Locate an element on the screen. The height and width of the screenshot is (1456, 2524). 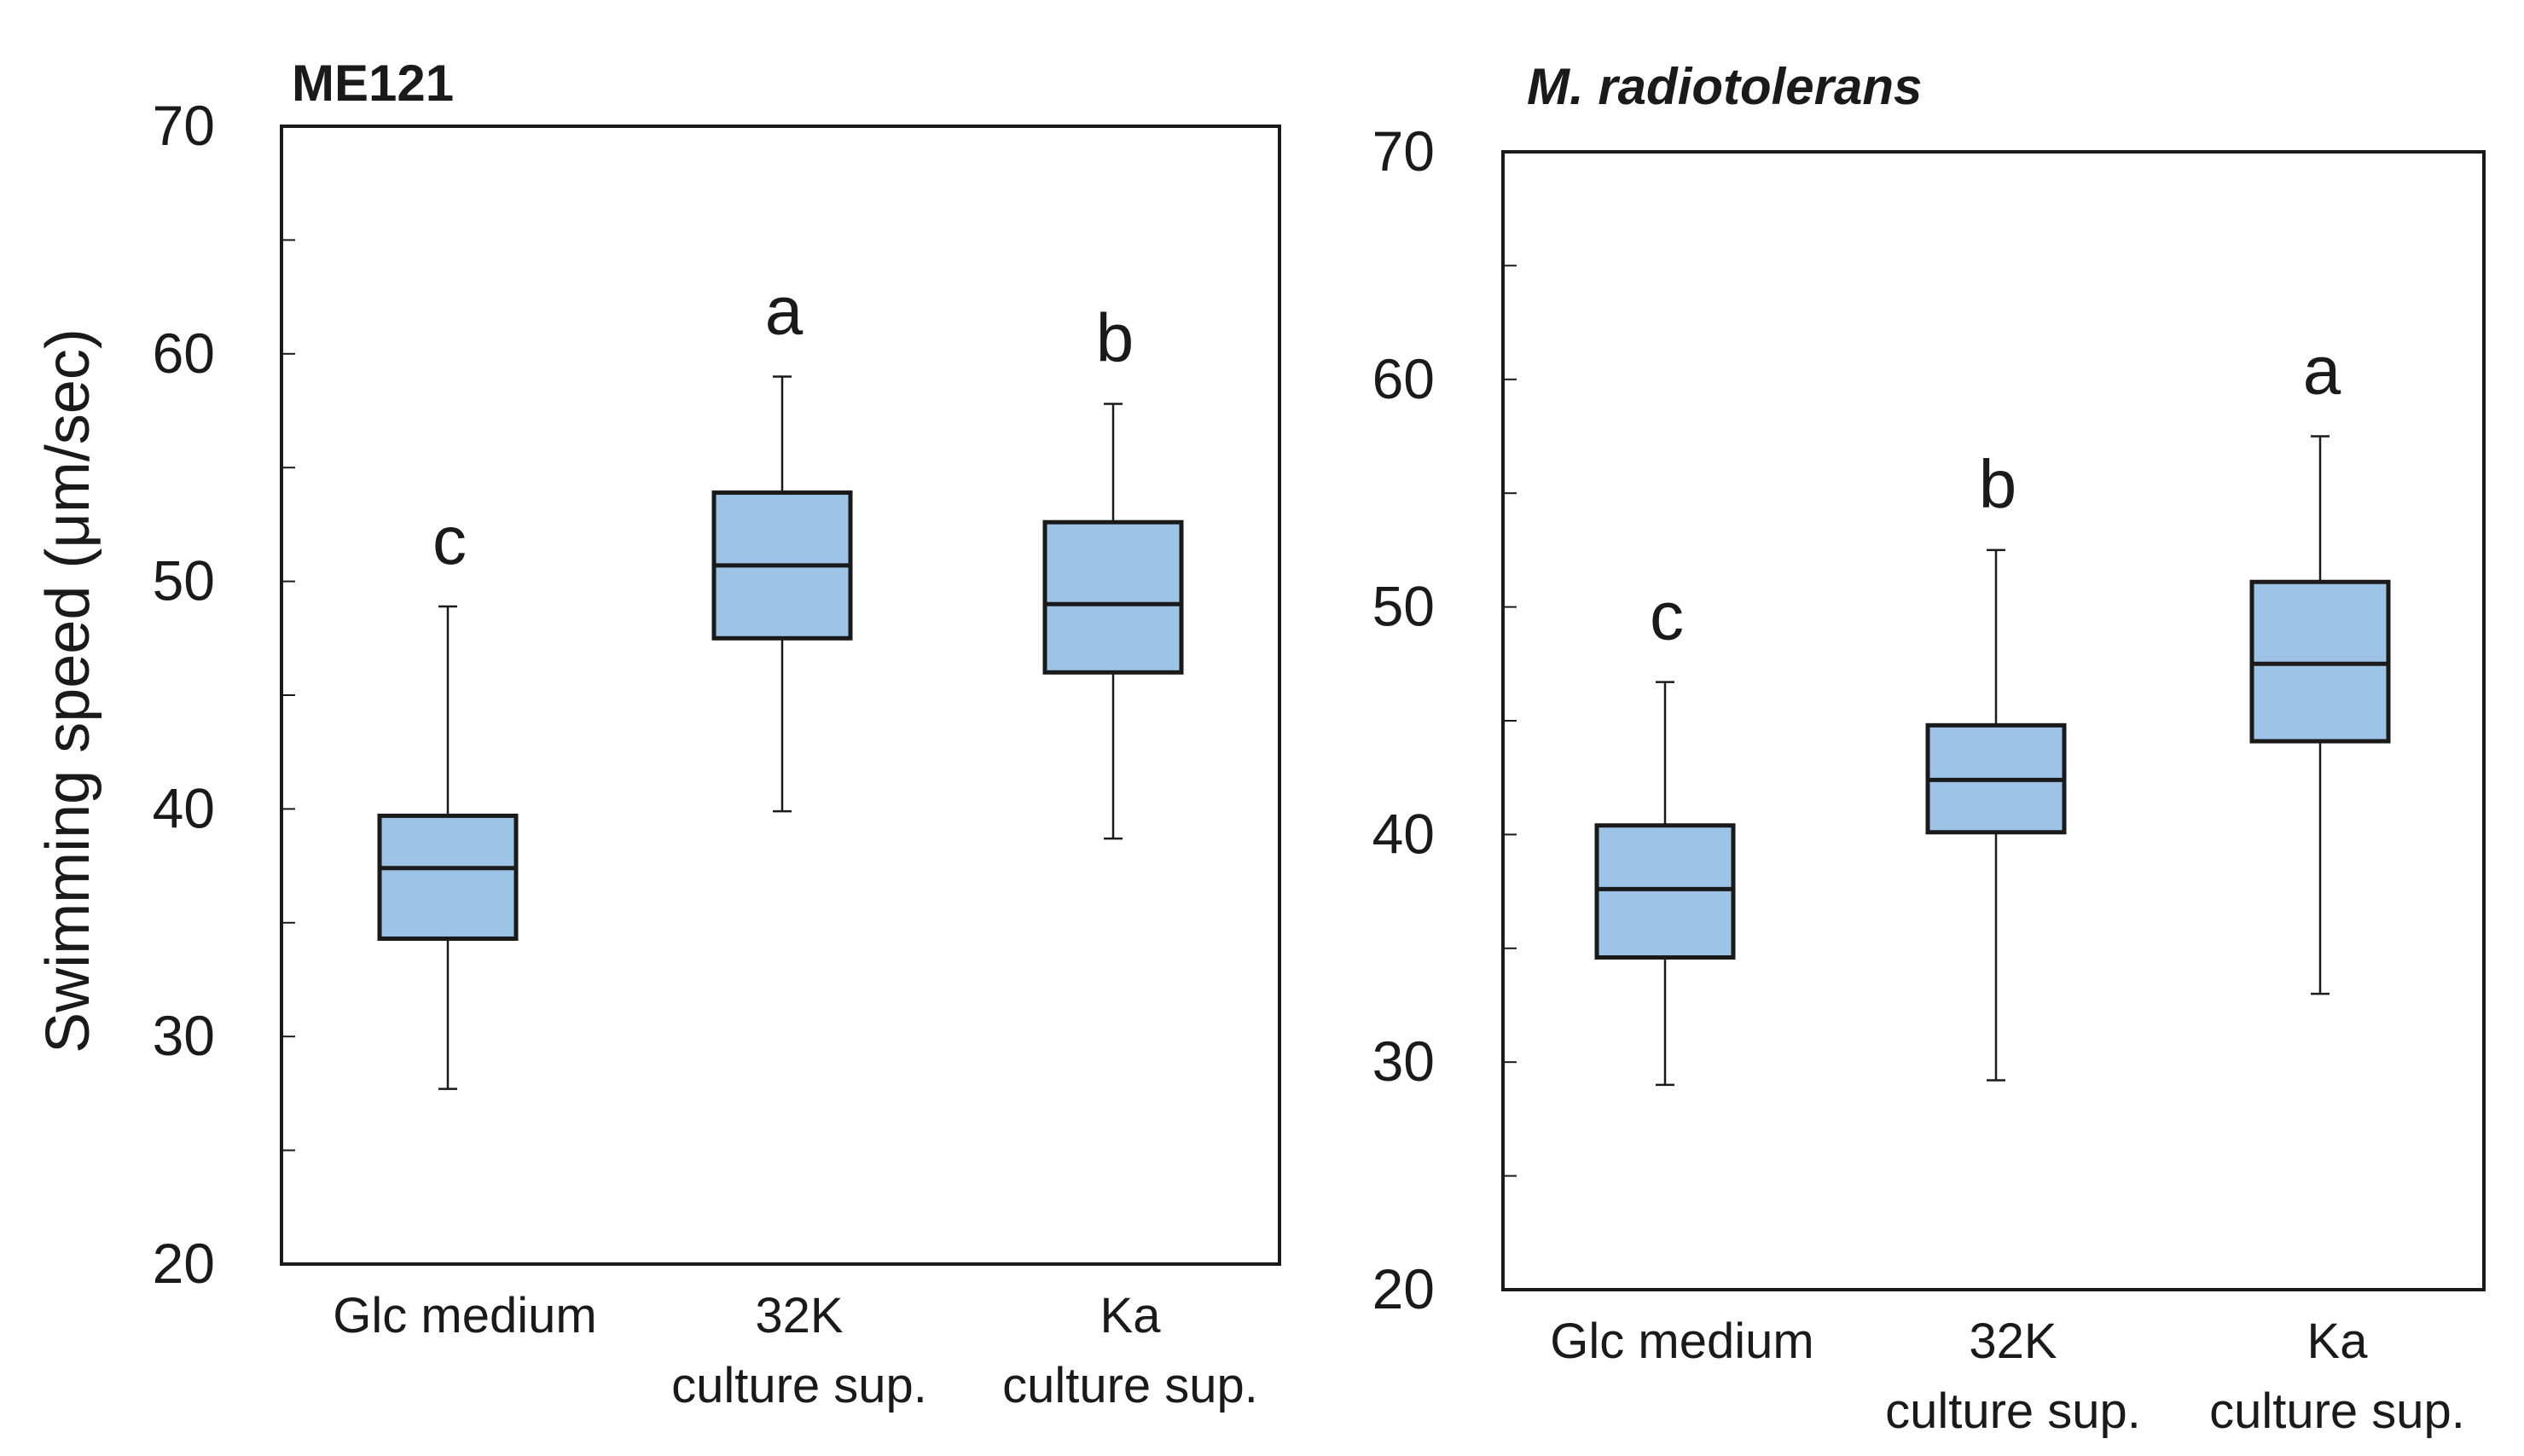
panel-title: ME121 is located at coordinates (373, 83).